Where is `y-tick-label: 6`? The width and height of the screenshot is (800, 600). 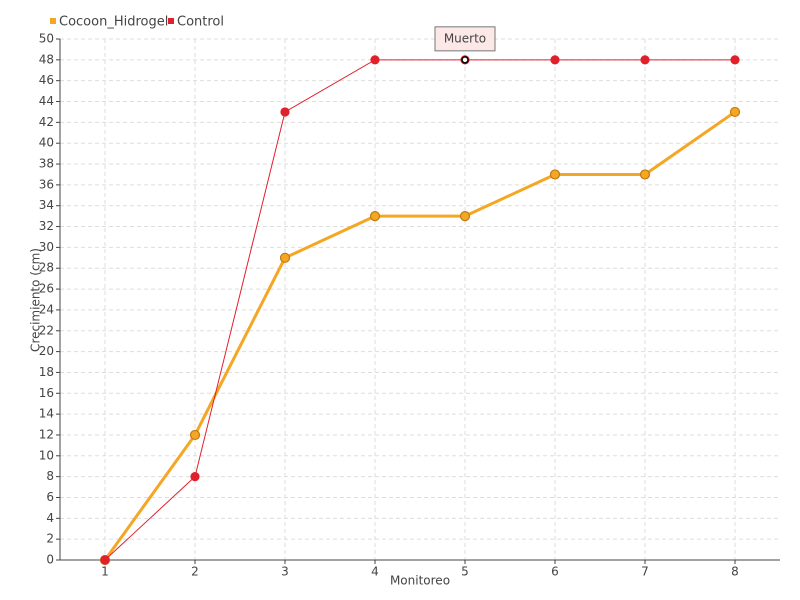 y-tick-label: 6 is located at coordinates (50, 497).